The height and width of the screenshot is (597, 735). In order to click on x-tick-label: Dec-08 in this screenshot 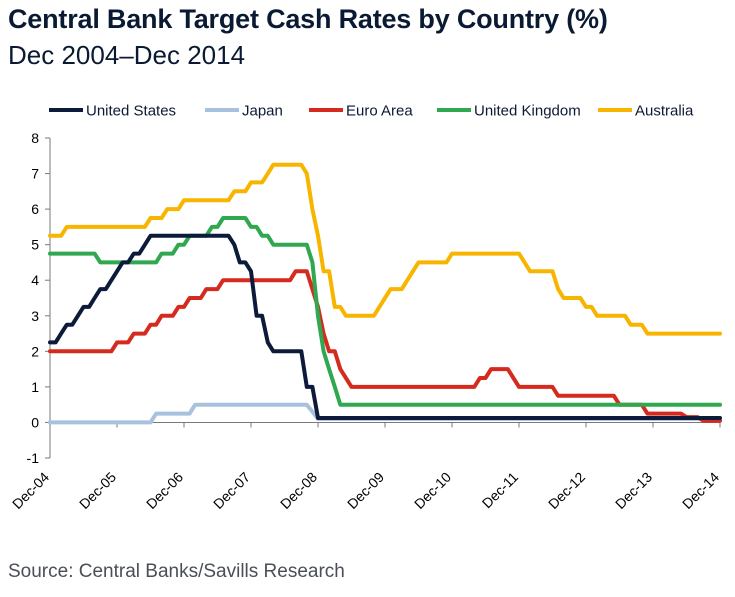, I will do `click(298, 490)`.